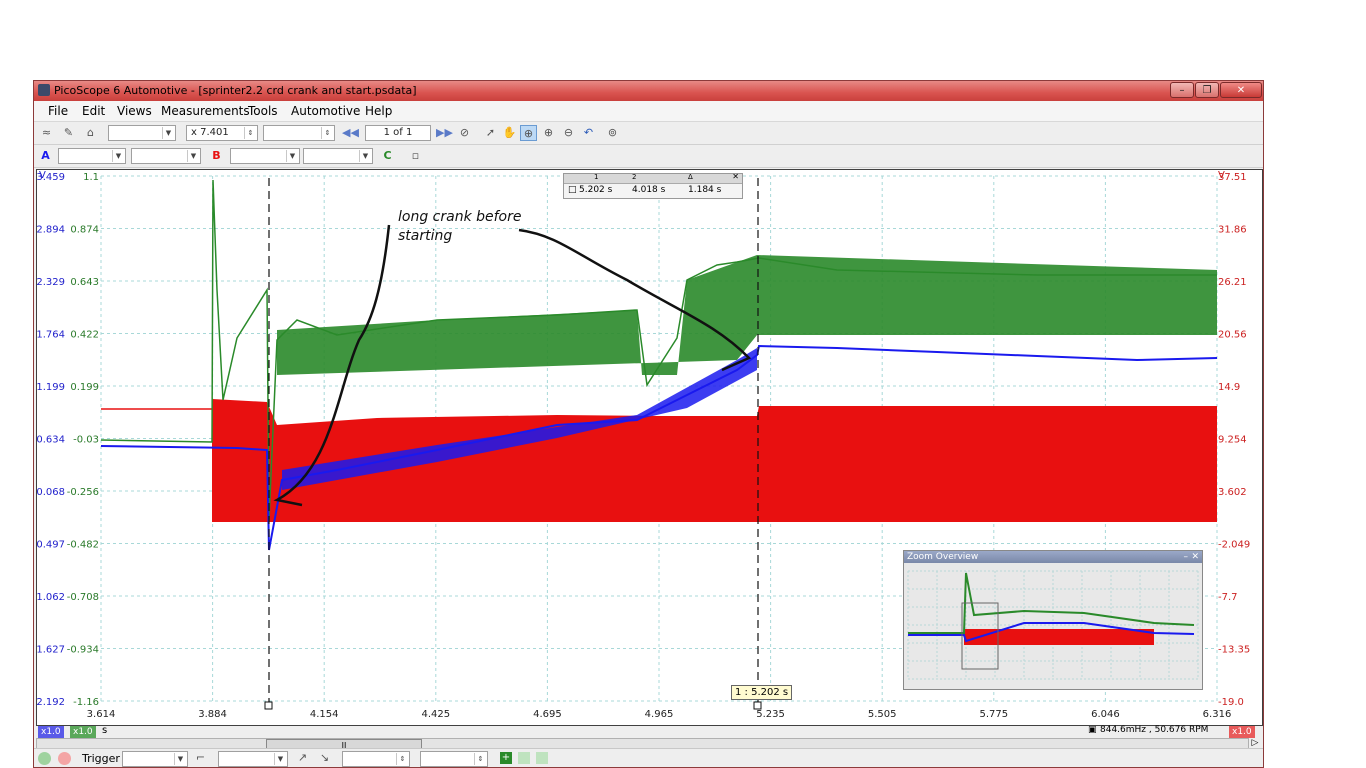 This screenshot has height=768, width=1366. I want to click on pre-trigger-input: ⇕, so click(454, 759).